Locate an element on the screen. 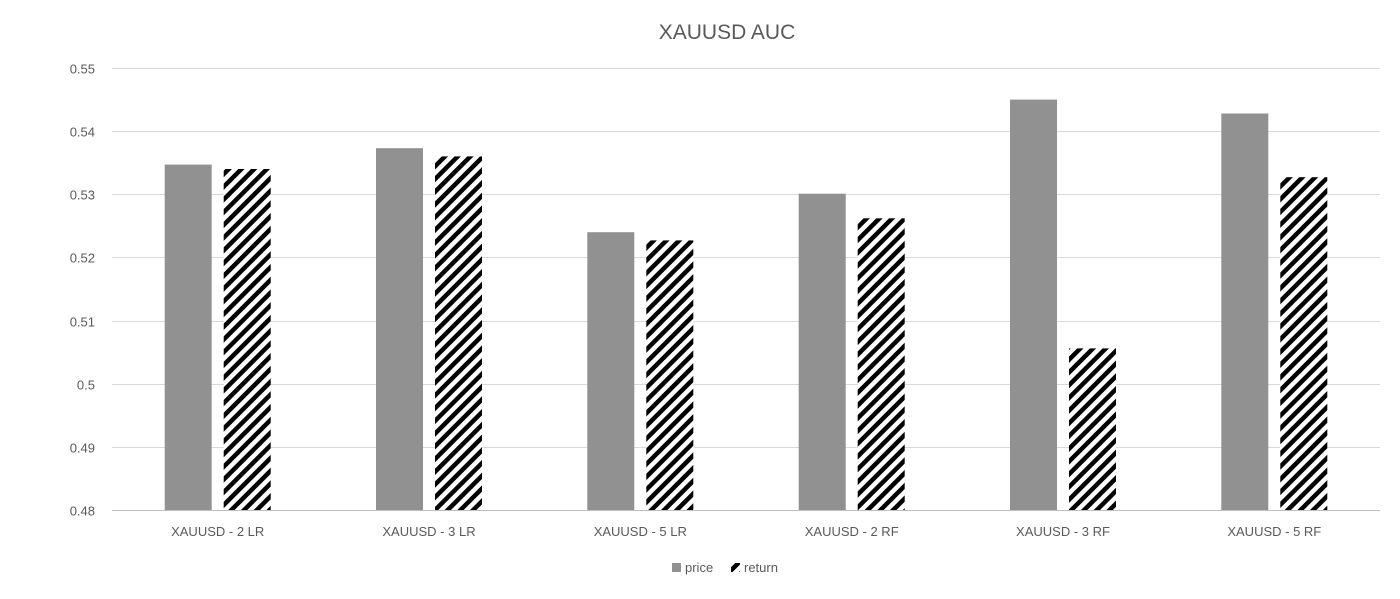 Image resolution: width=1400 pixels, height=599 pixels. x-tick-label: XAUUSD - 2 RF is located at coordinates (852, 531).